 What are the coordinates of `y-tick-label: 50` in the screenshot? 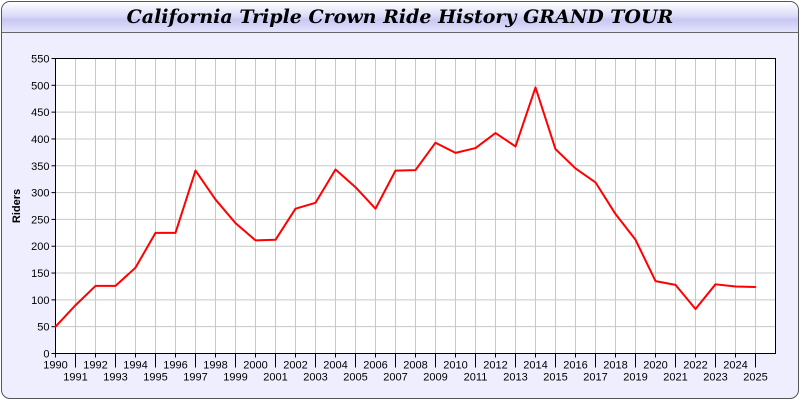 It's located at (43, 328).